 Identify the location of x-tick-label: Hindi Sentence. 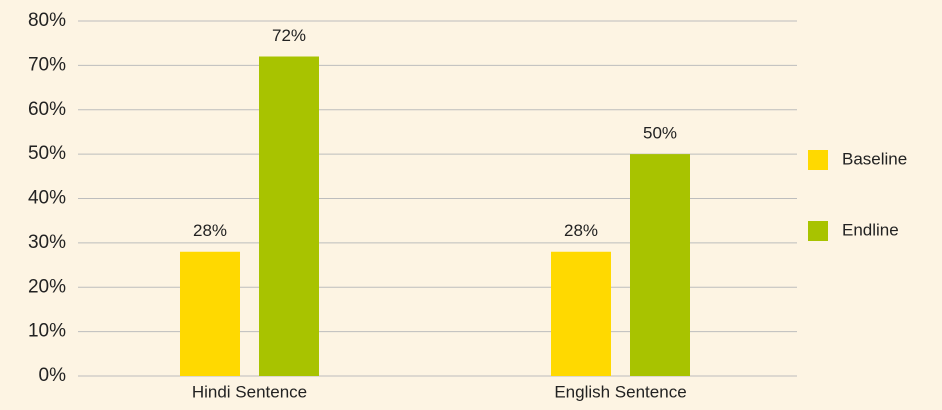
(249, 391).